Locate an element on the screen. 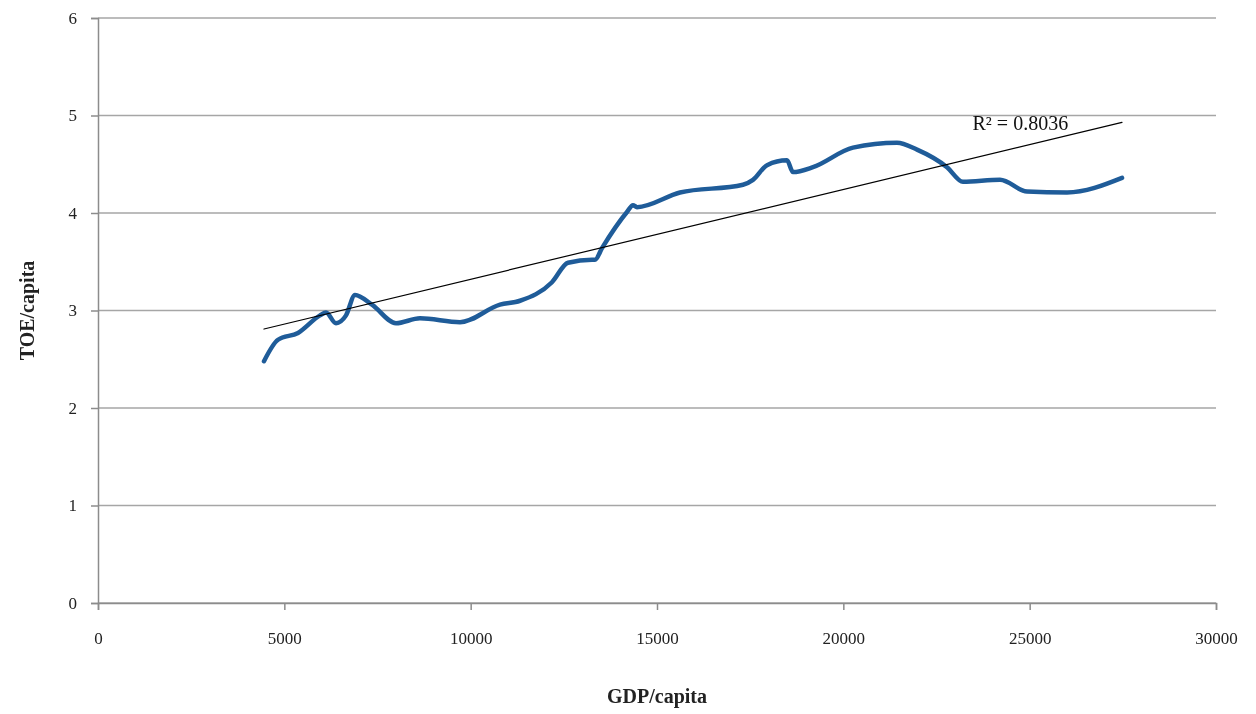  y-tick-label: 1 is located at coordinates (72, 506).